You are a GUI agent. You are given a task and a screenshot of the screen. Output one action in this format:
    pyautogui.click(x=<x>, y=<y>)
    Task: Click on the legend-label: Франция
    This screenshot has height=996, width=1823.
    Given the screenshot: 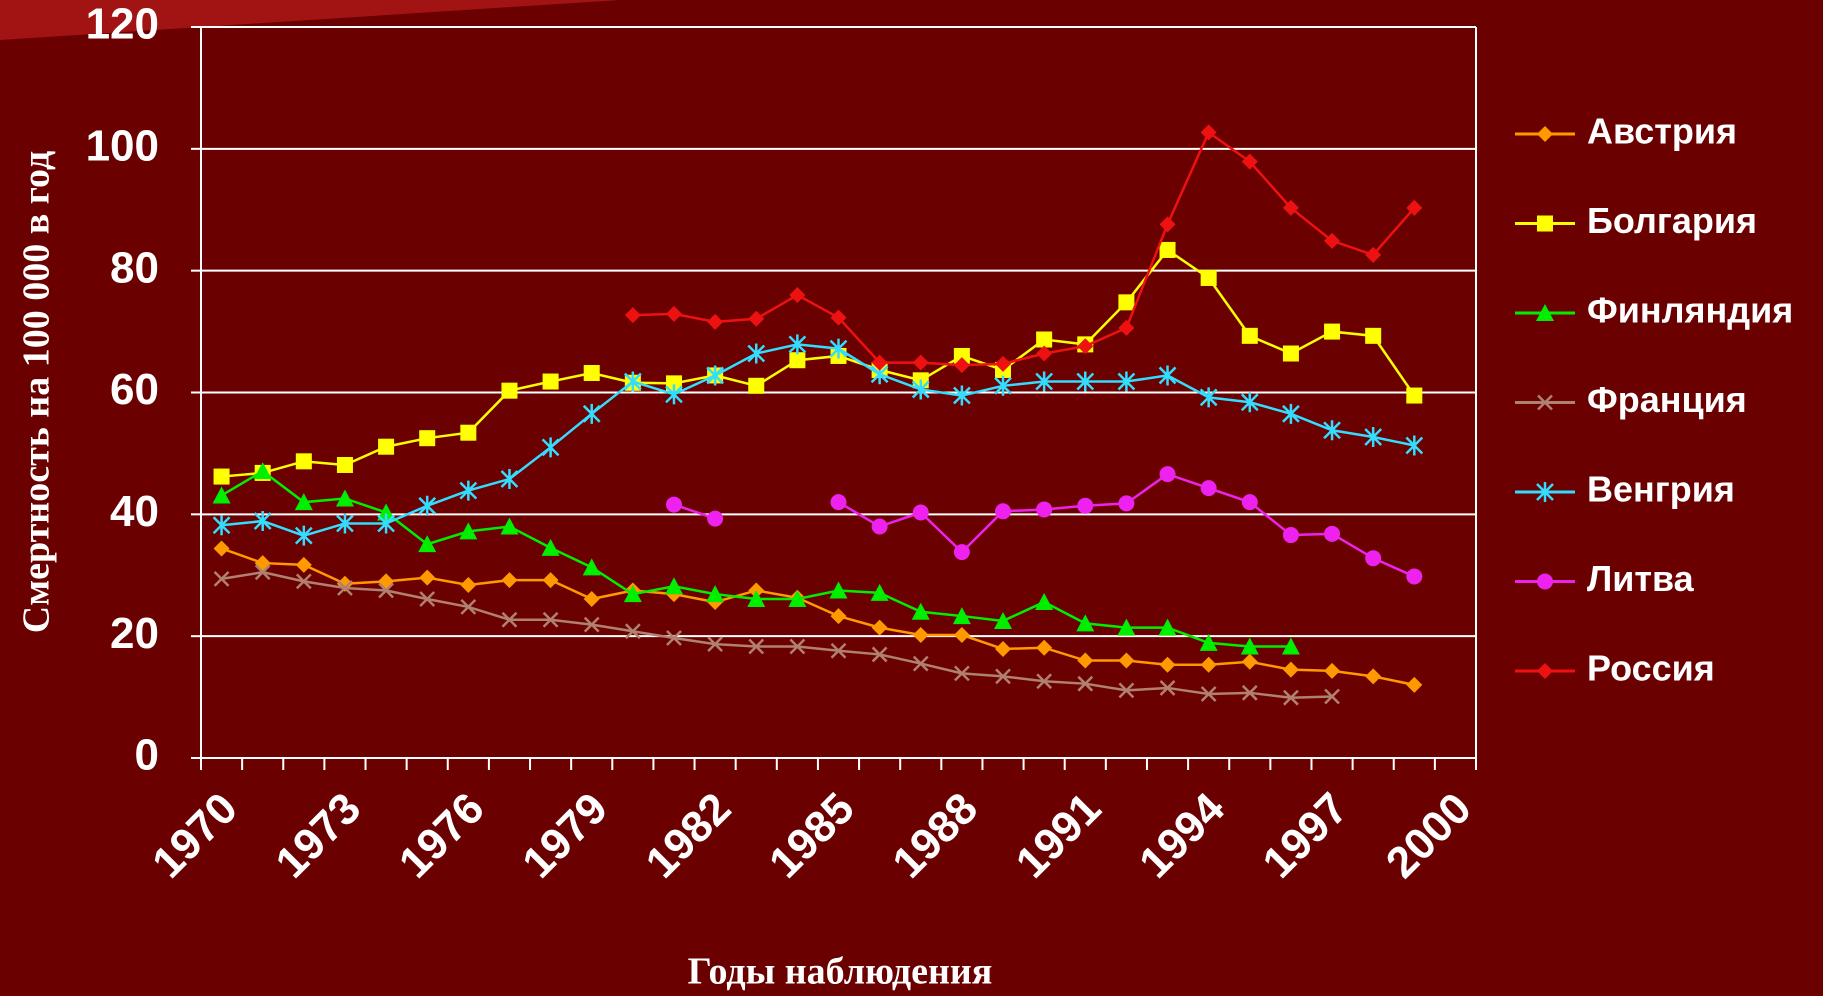 What is the action you would take?
    pyautogui.click(x=1667, y=399)
    